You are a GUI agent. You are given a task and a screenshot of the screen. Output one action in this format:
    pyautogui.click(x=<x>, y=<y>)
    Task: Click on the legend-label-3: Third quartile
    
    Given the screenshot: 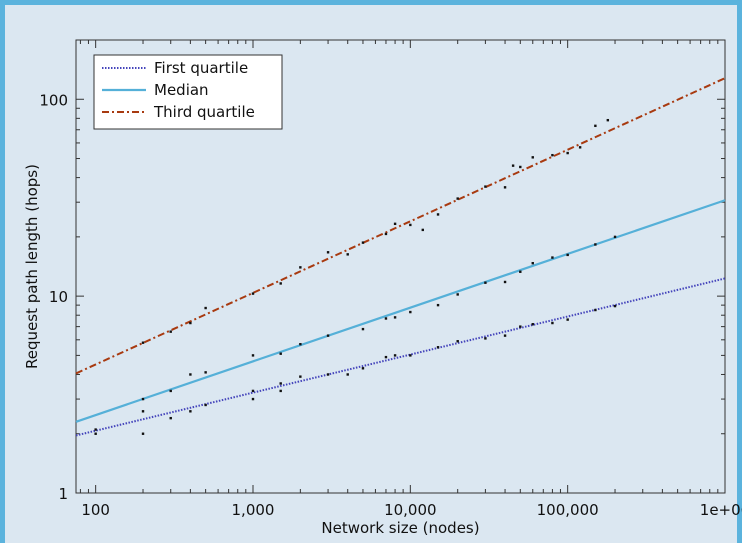 What is the action you would take?
    pyautogui.click(x=204, y=112)
    